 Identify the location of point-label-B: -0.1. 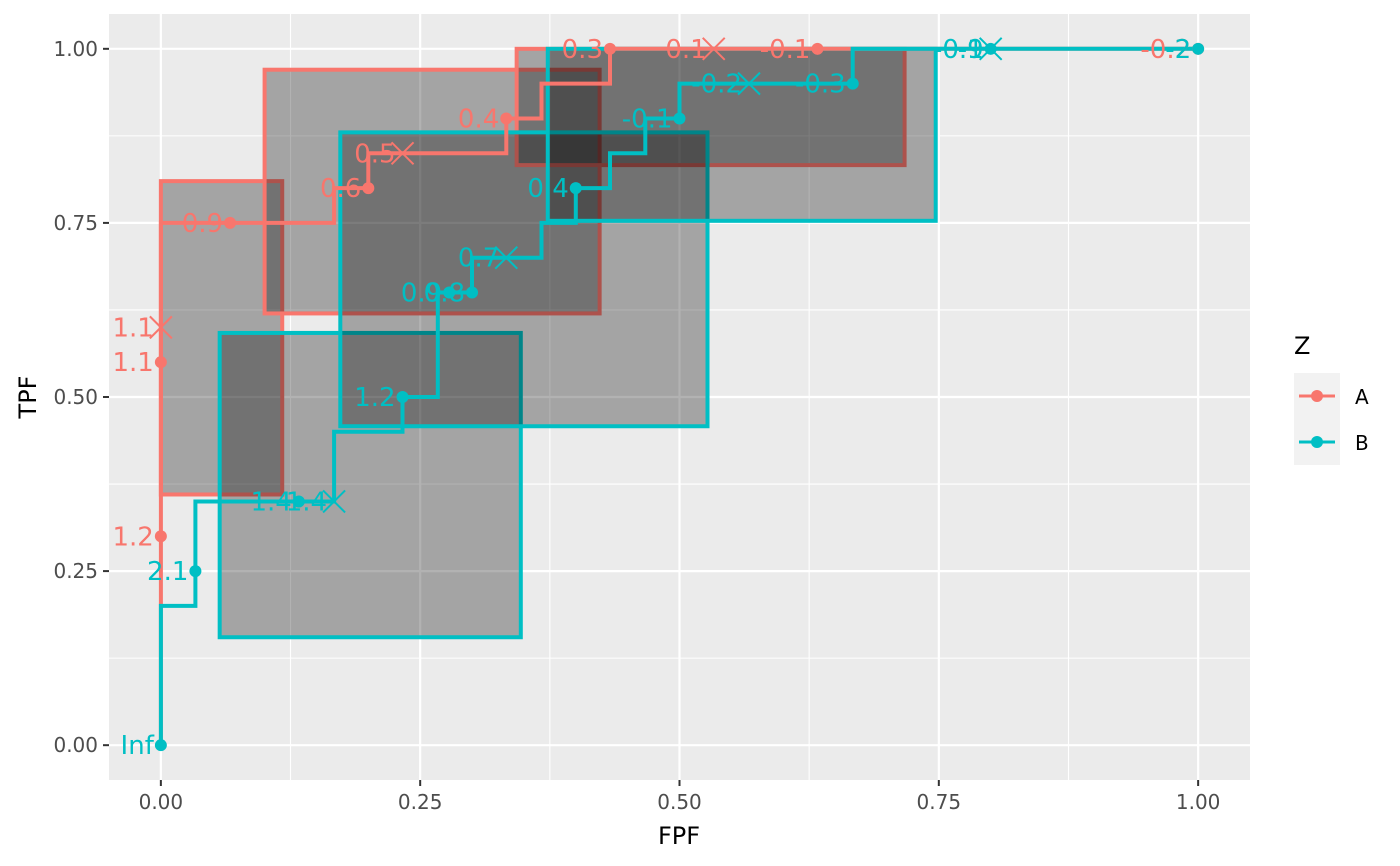
(647, 119).